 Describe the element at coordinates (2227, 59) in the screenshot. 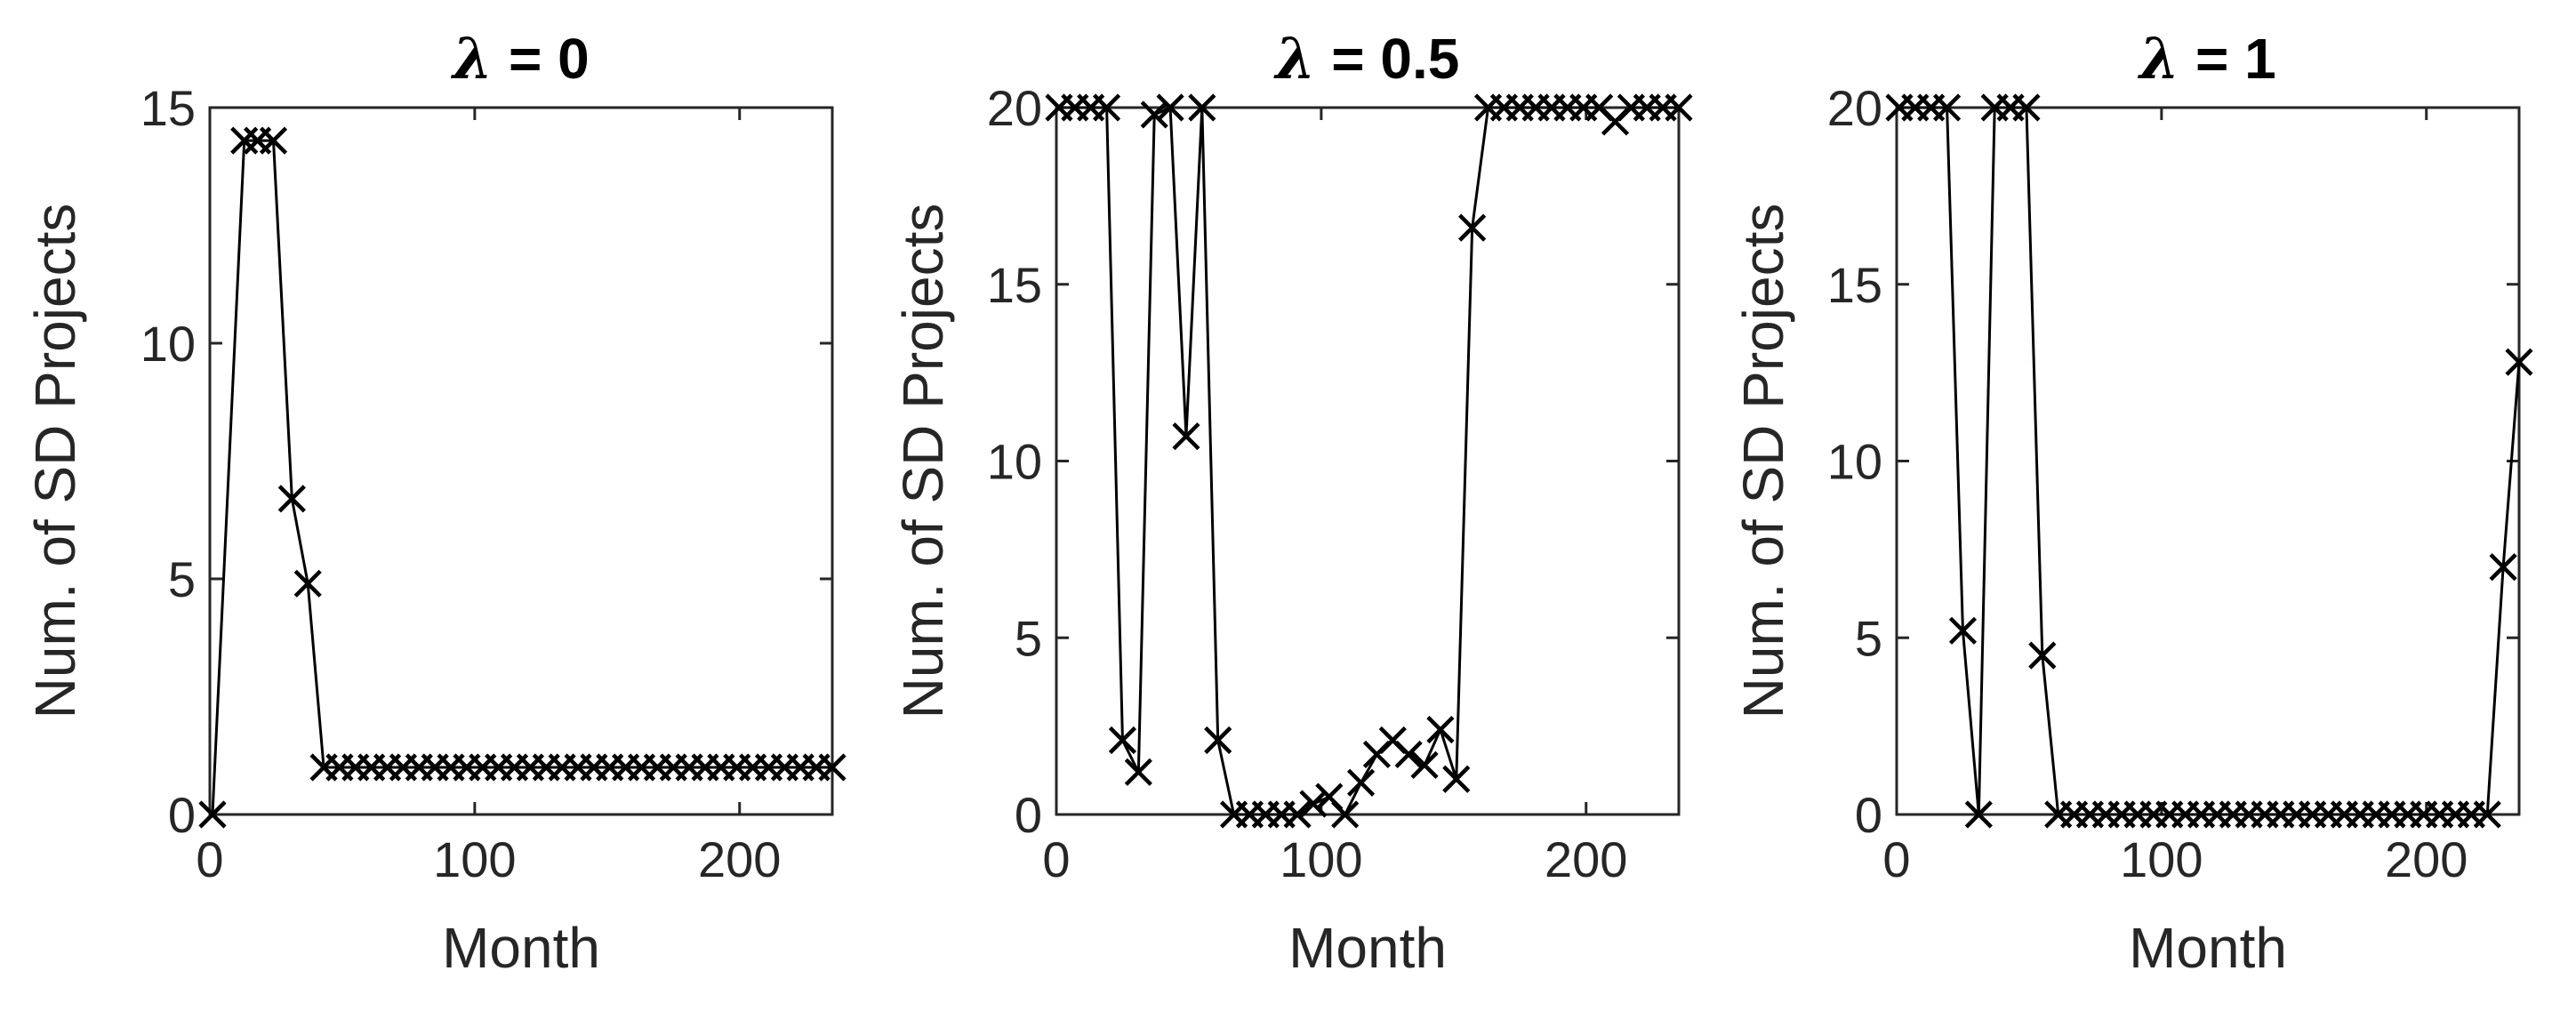

I see `title-value: = 1` at that location.